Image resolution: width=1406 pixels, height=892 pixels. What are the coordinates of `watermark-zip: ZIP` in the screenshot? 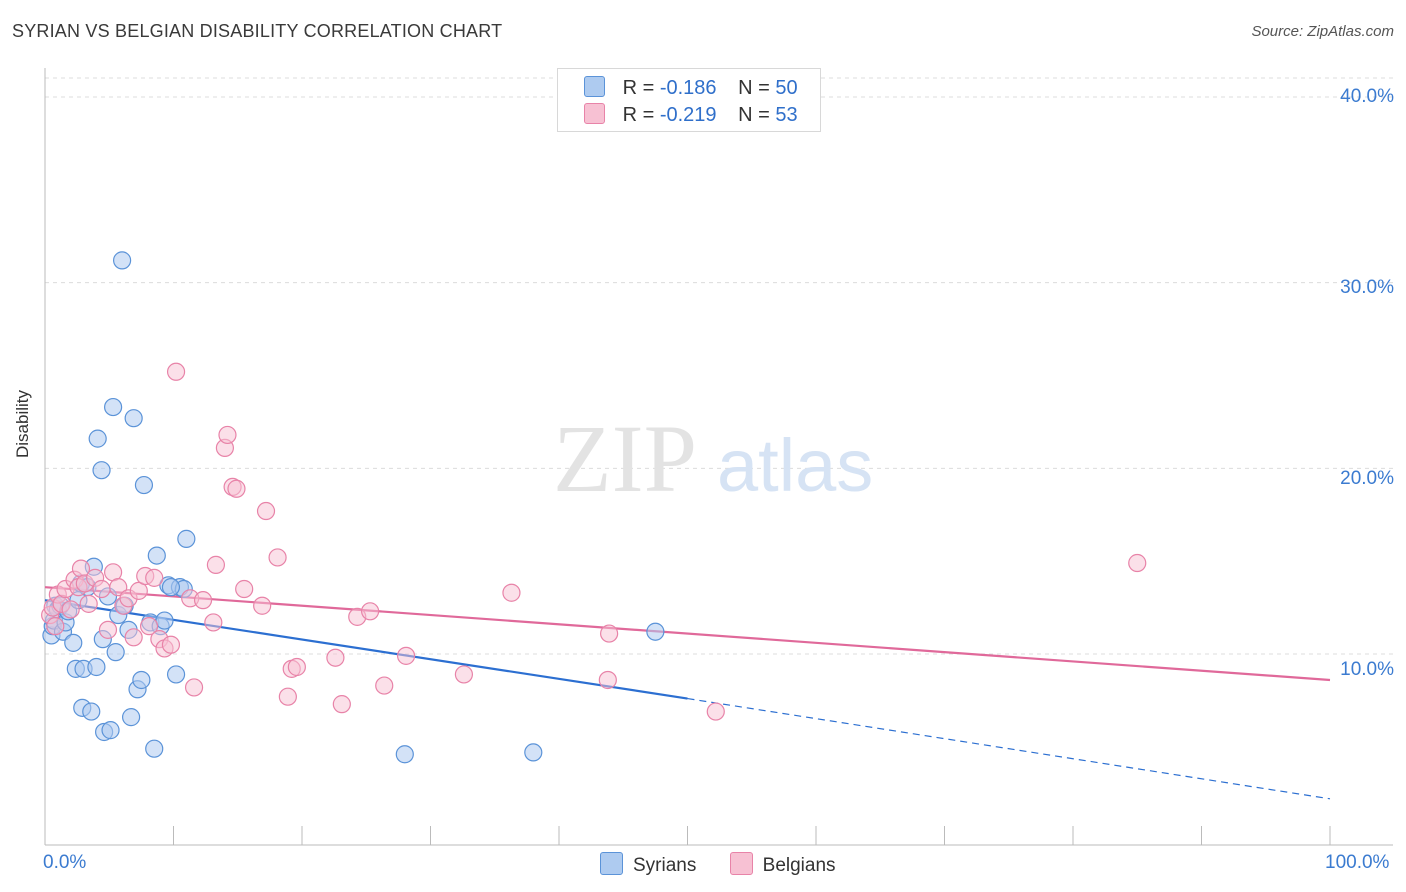 It's located at (625, 458).